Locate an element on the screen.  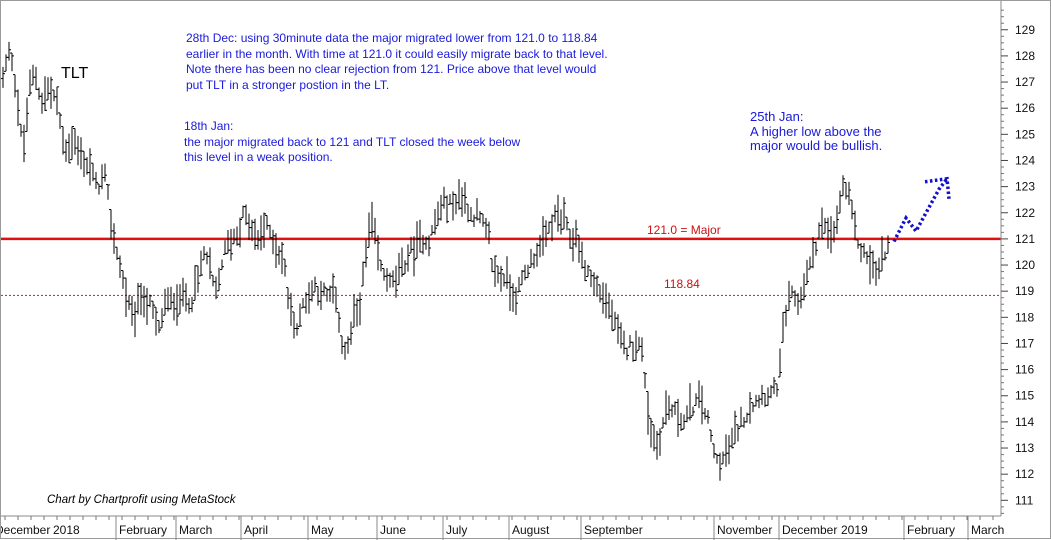
y-tick-label: 125 is located at coordinates (1025, 134).